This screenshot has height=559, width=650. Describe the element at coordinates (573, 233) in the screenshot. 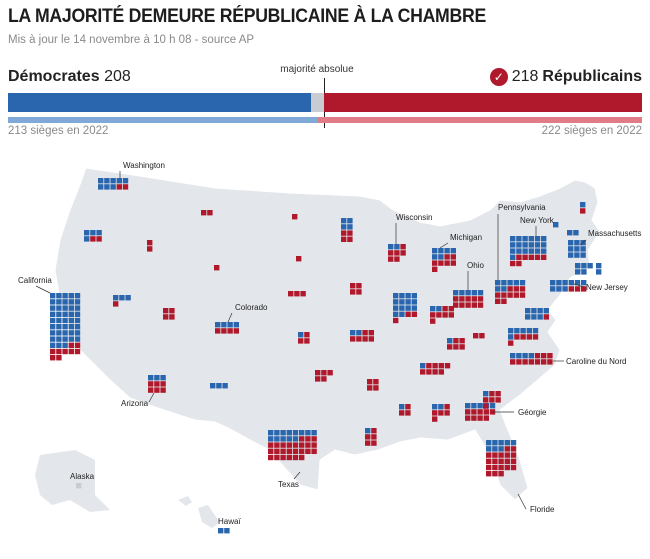

I see `state-block-new-hampshire` at that location.